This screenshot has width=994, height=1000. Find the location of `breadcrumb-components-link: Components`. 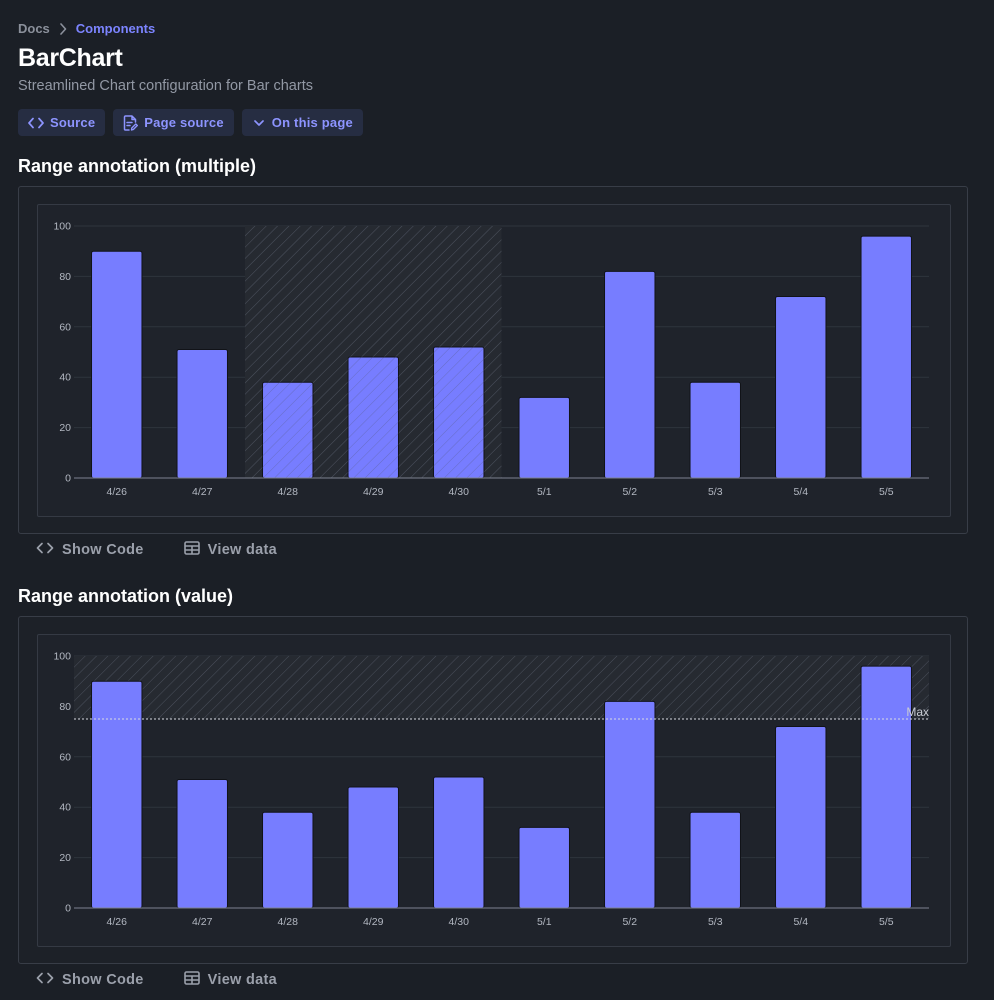

breadcrumb-components-link: Components is located at coordinates (115, 28).